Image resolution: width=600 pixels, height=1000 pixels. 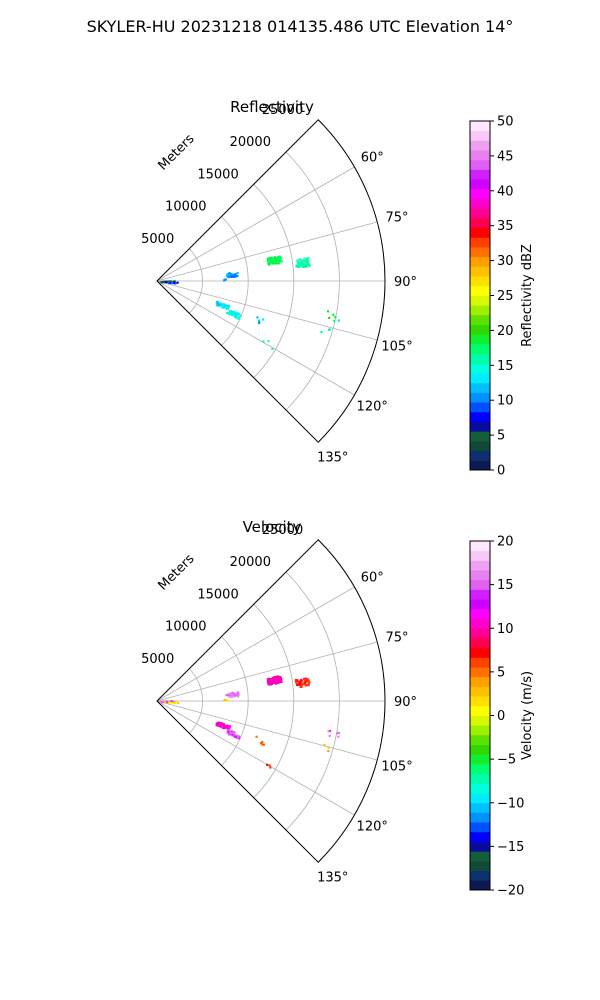 I want to click on colorbar-tick-label: 35, so click(x=505, y=226).